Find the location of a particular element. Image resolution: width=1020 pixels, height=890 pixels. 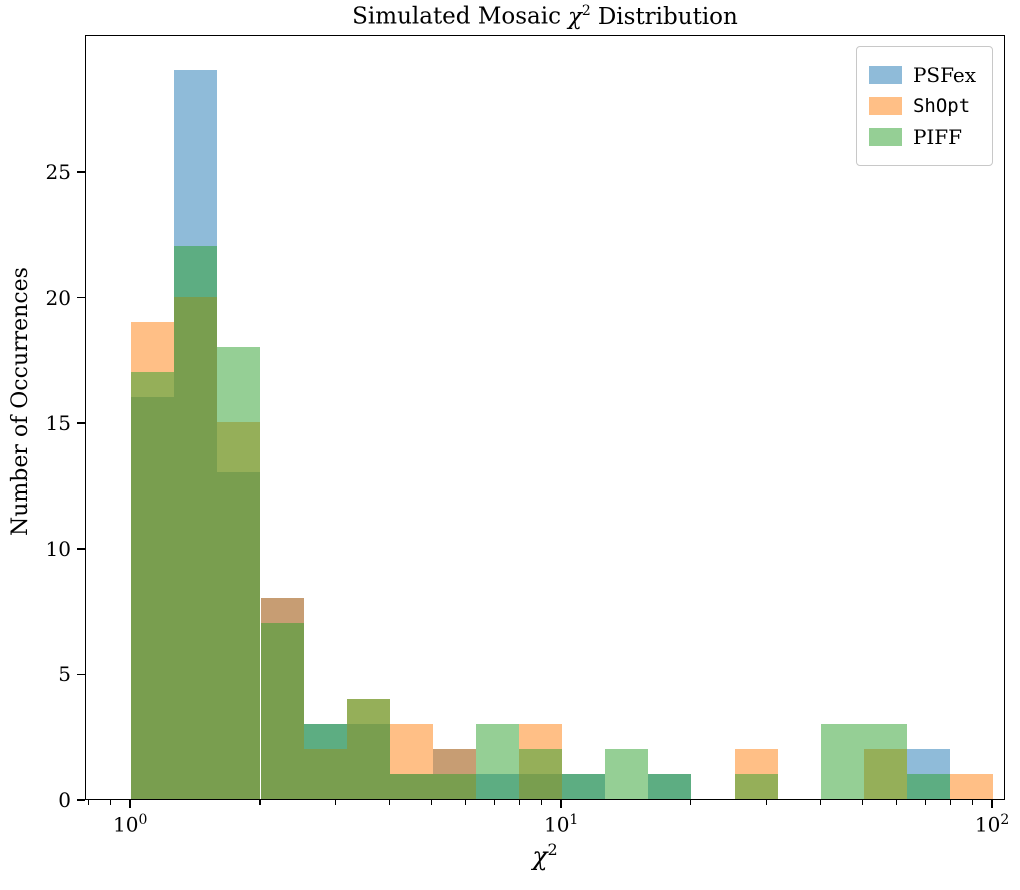

y-tick-label: 20 is located at coordinates (58, 297).